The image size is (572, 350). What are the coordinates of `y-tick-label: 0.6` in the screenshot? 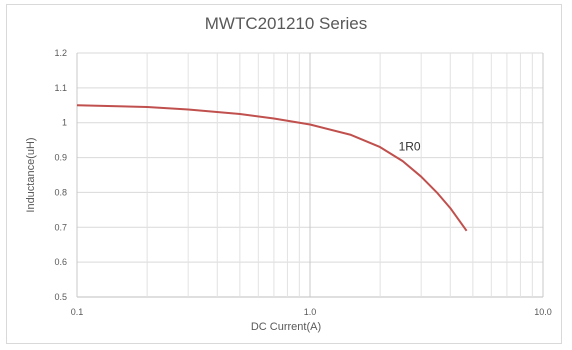 It's located at (60, 262).